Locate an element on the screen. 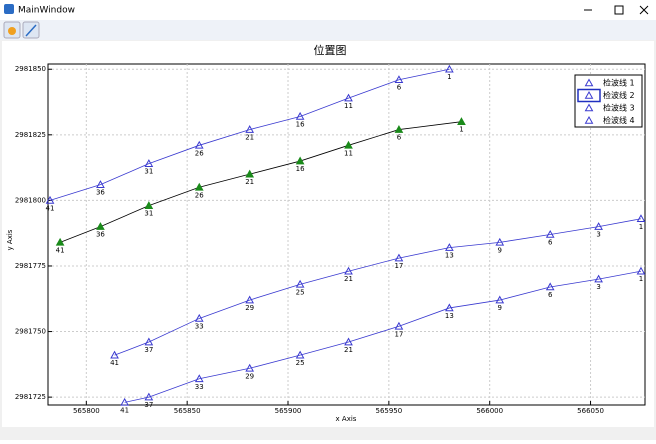 The width and height of the screenshot is (656, 444). x-tick-label: 566000 is located at coordinates (489, 411).